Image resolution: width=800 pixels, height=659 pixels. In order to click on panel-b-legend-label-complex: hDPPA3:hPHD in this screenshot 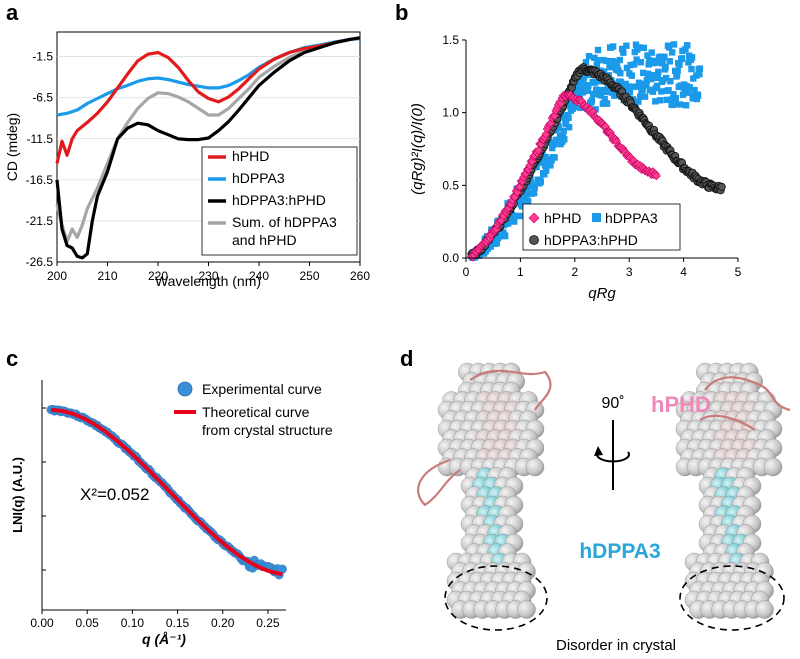, I will do `click(591, 240)`.